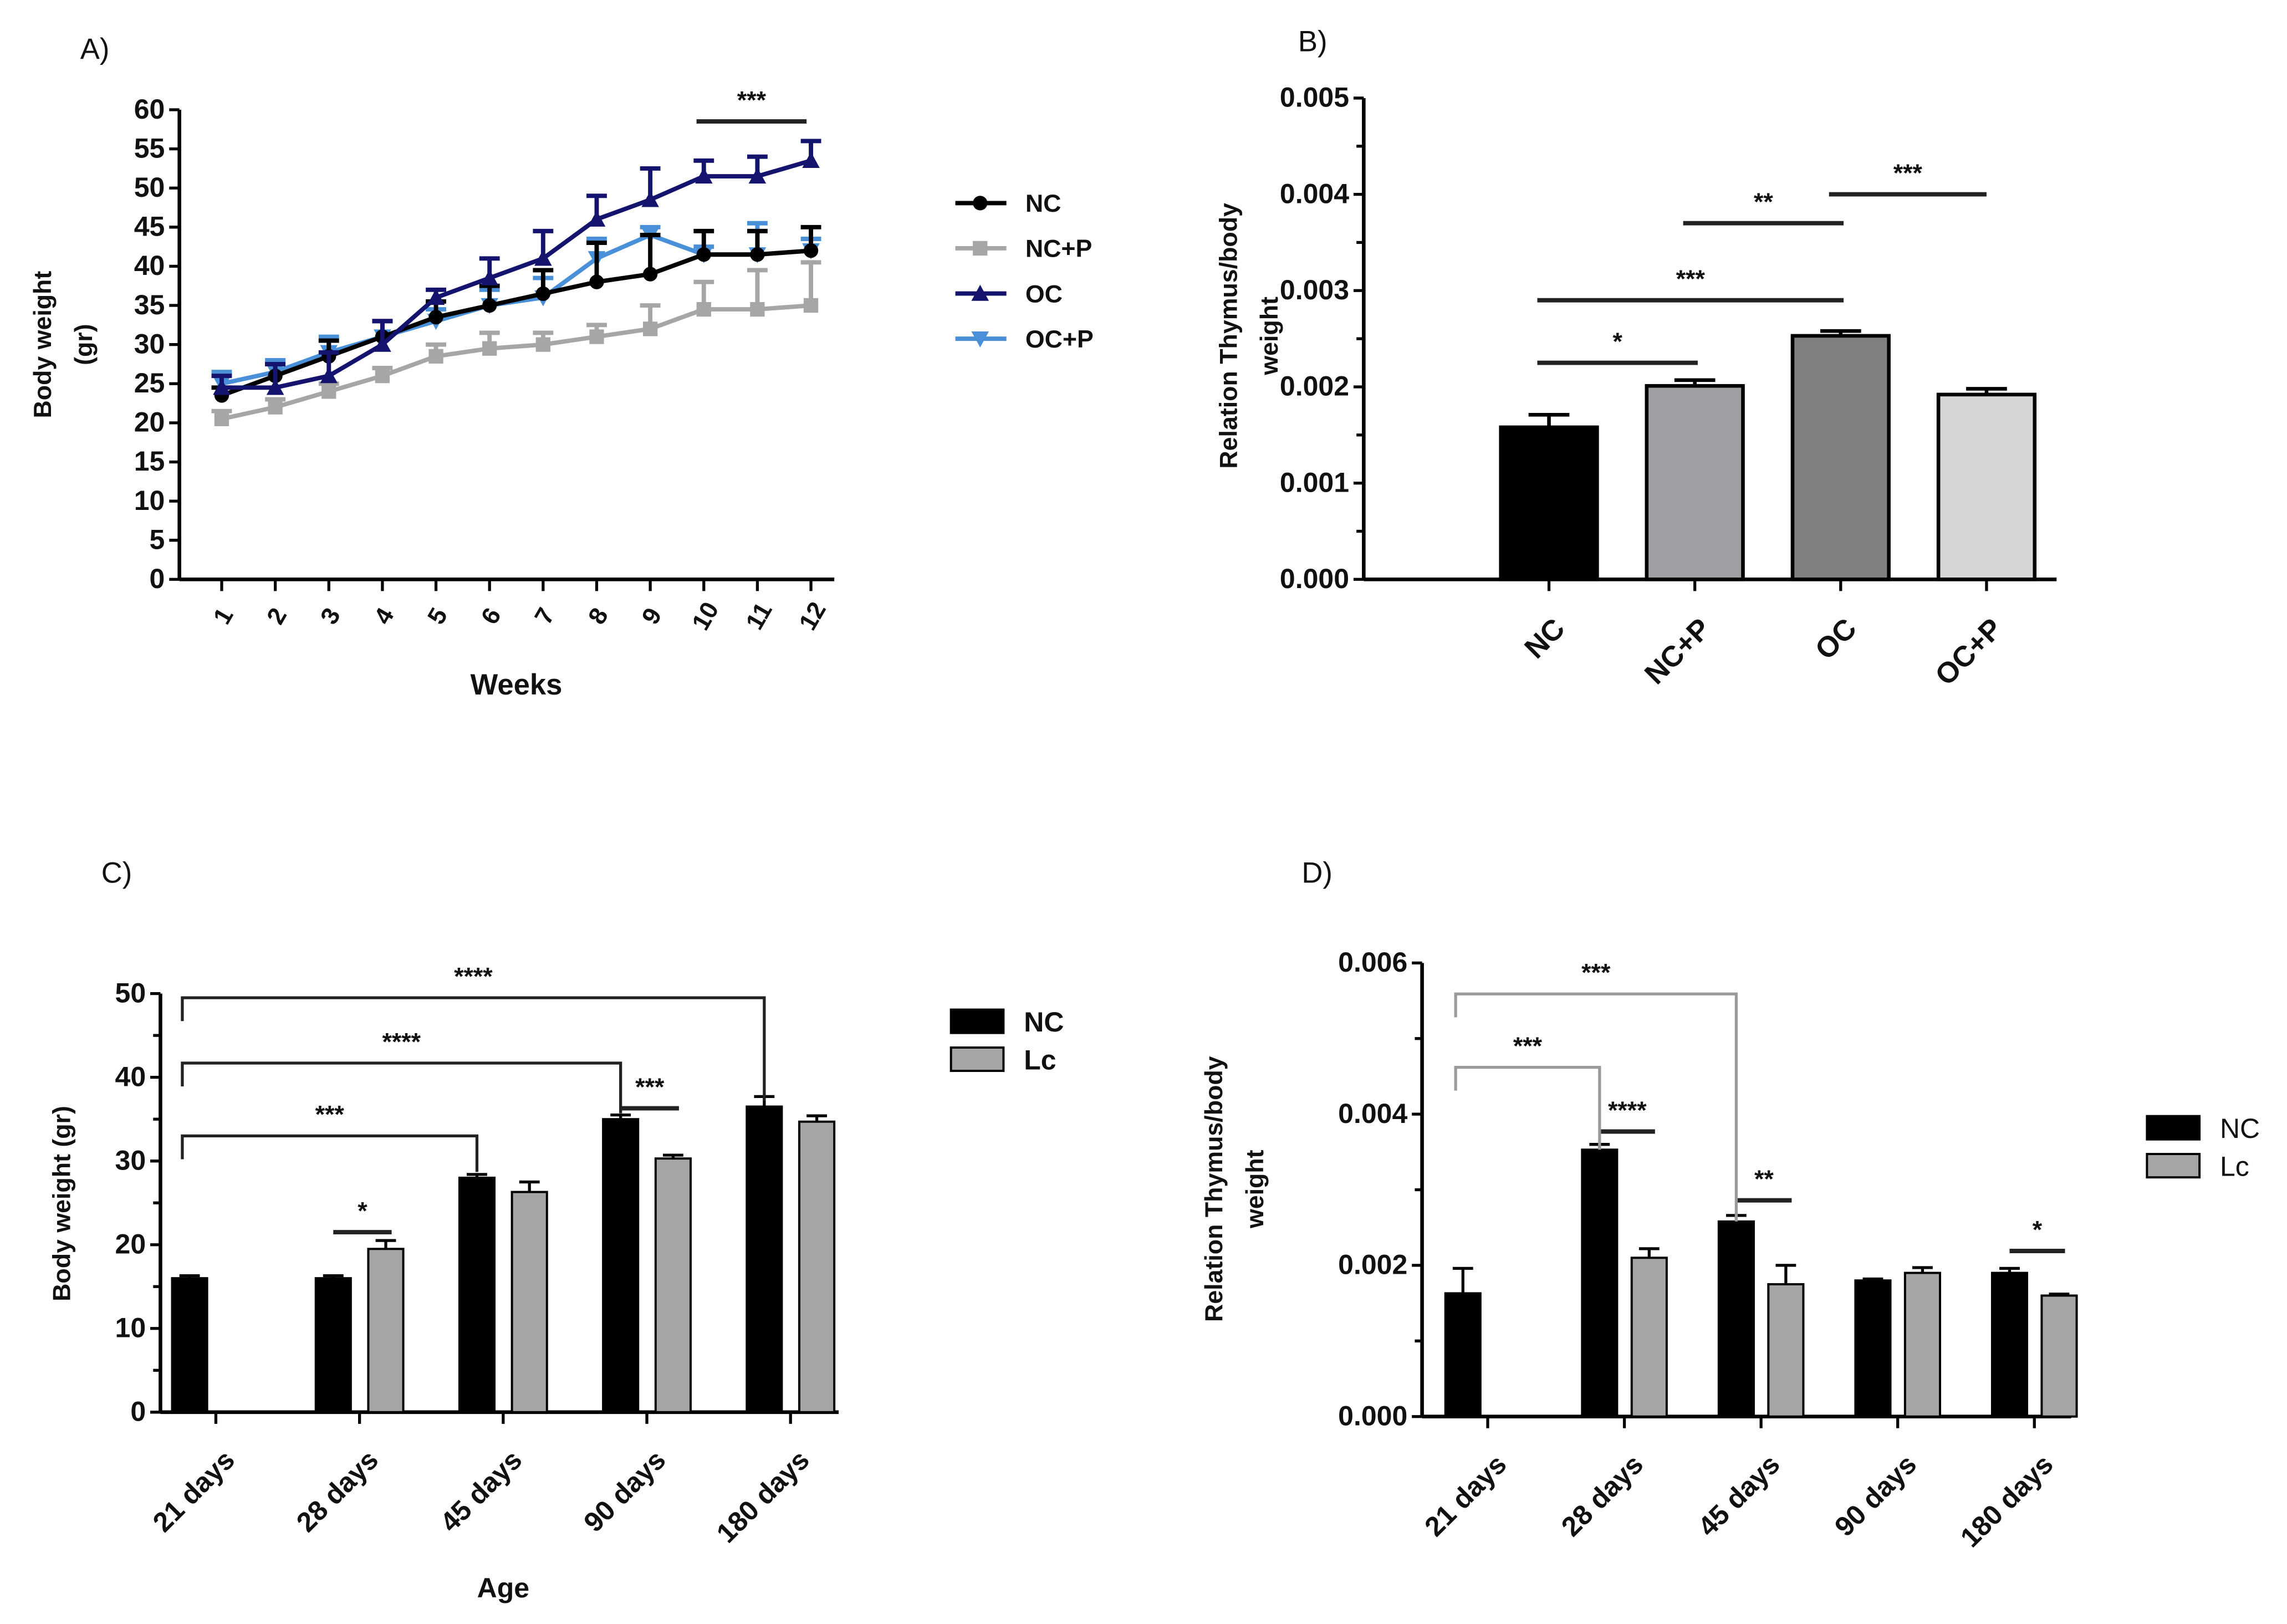 The width and height of the screenshot is (2287, 1624). What do you see at coordinates (705, 616) in the screenshot?
I see `x-tick-label: 10` at bounding box center [705, 616].